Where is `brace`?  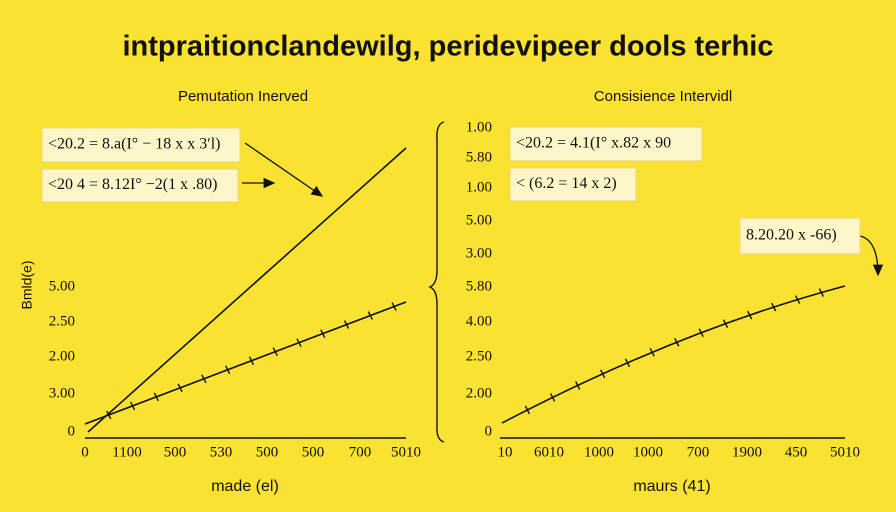 brace is located at coordinates (436, 282).